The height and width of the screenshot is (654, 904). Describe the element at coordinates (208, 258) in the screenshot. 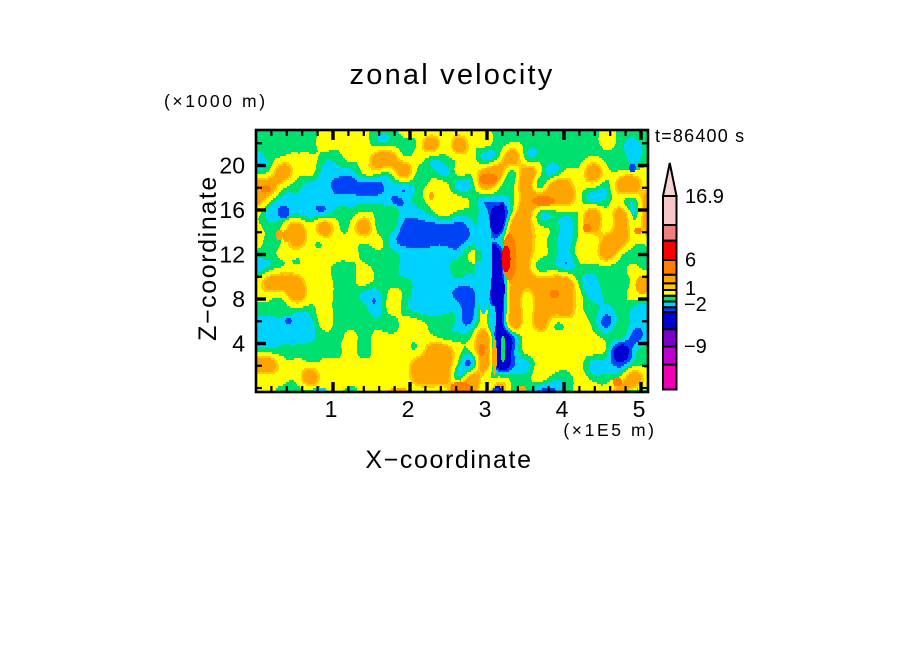

I see `svg-text: Z−coordinate` at that location.